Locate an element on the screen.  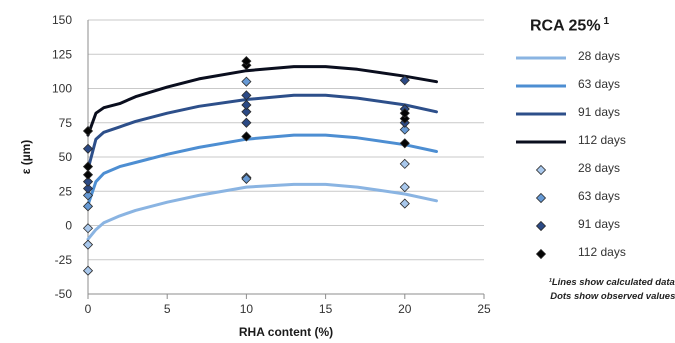
footnote-line-2: Dots show observed values. is located at coordinates (612, 296).